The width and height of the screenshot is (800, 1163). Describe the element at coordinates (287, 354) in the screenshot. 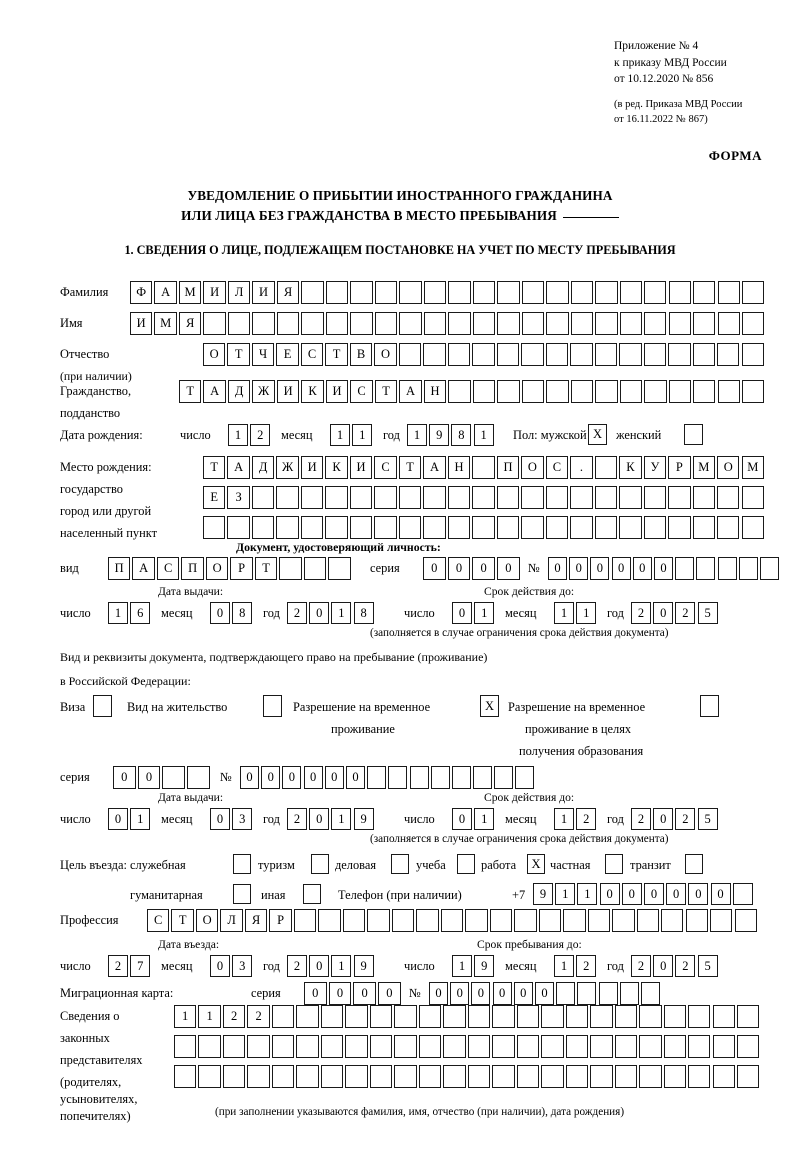

I see `form-cell: Е` at that location.